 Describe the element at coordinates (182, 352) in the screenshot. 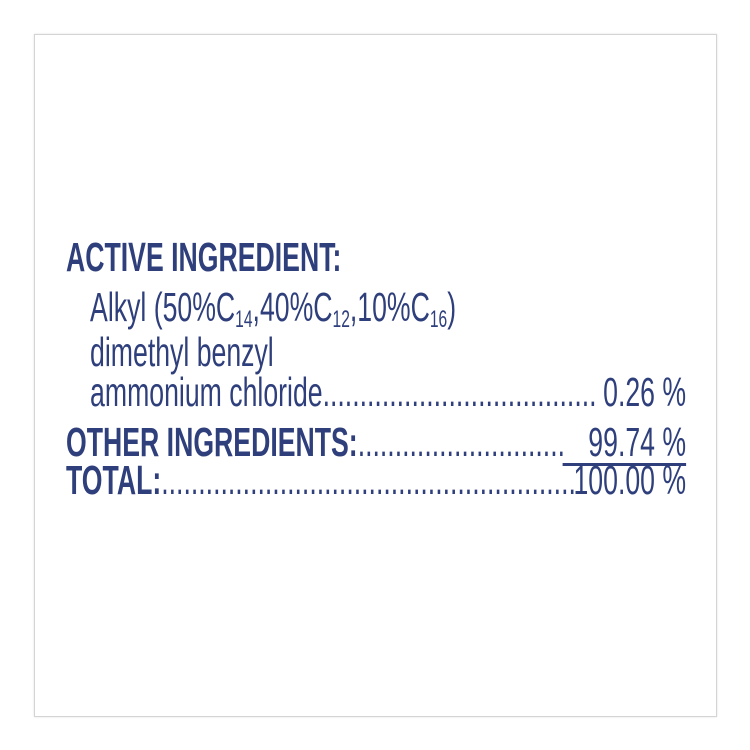

I see `dimethyl-text: dimethyl benzyl` at that location.